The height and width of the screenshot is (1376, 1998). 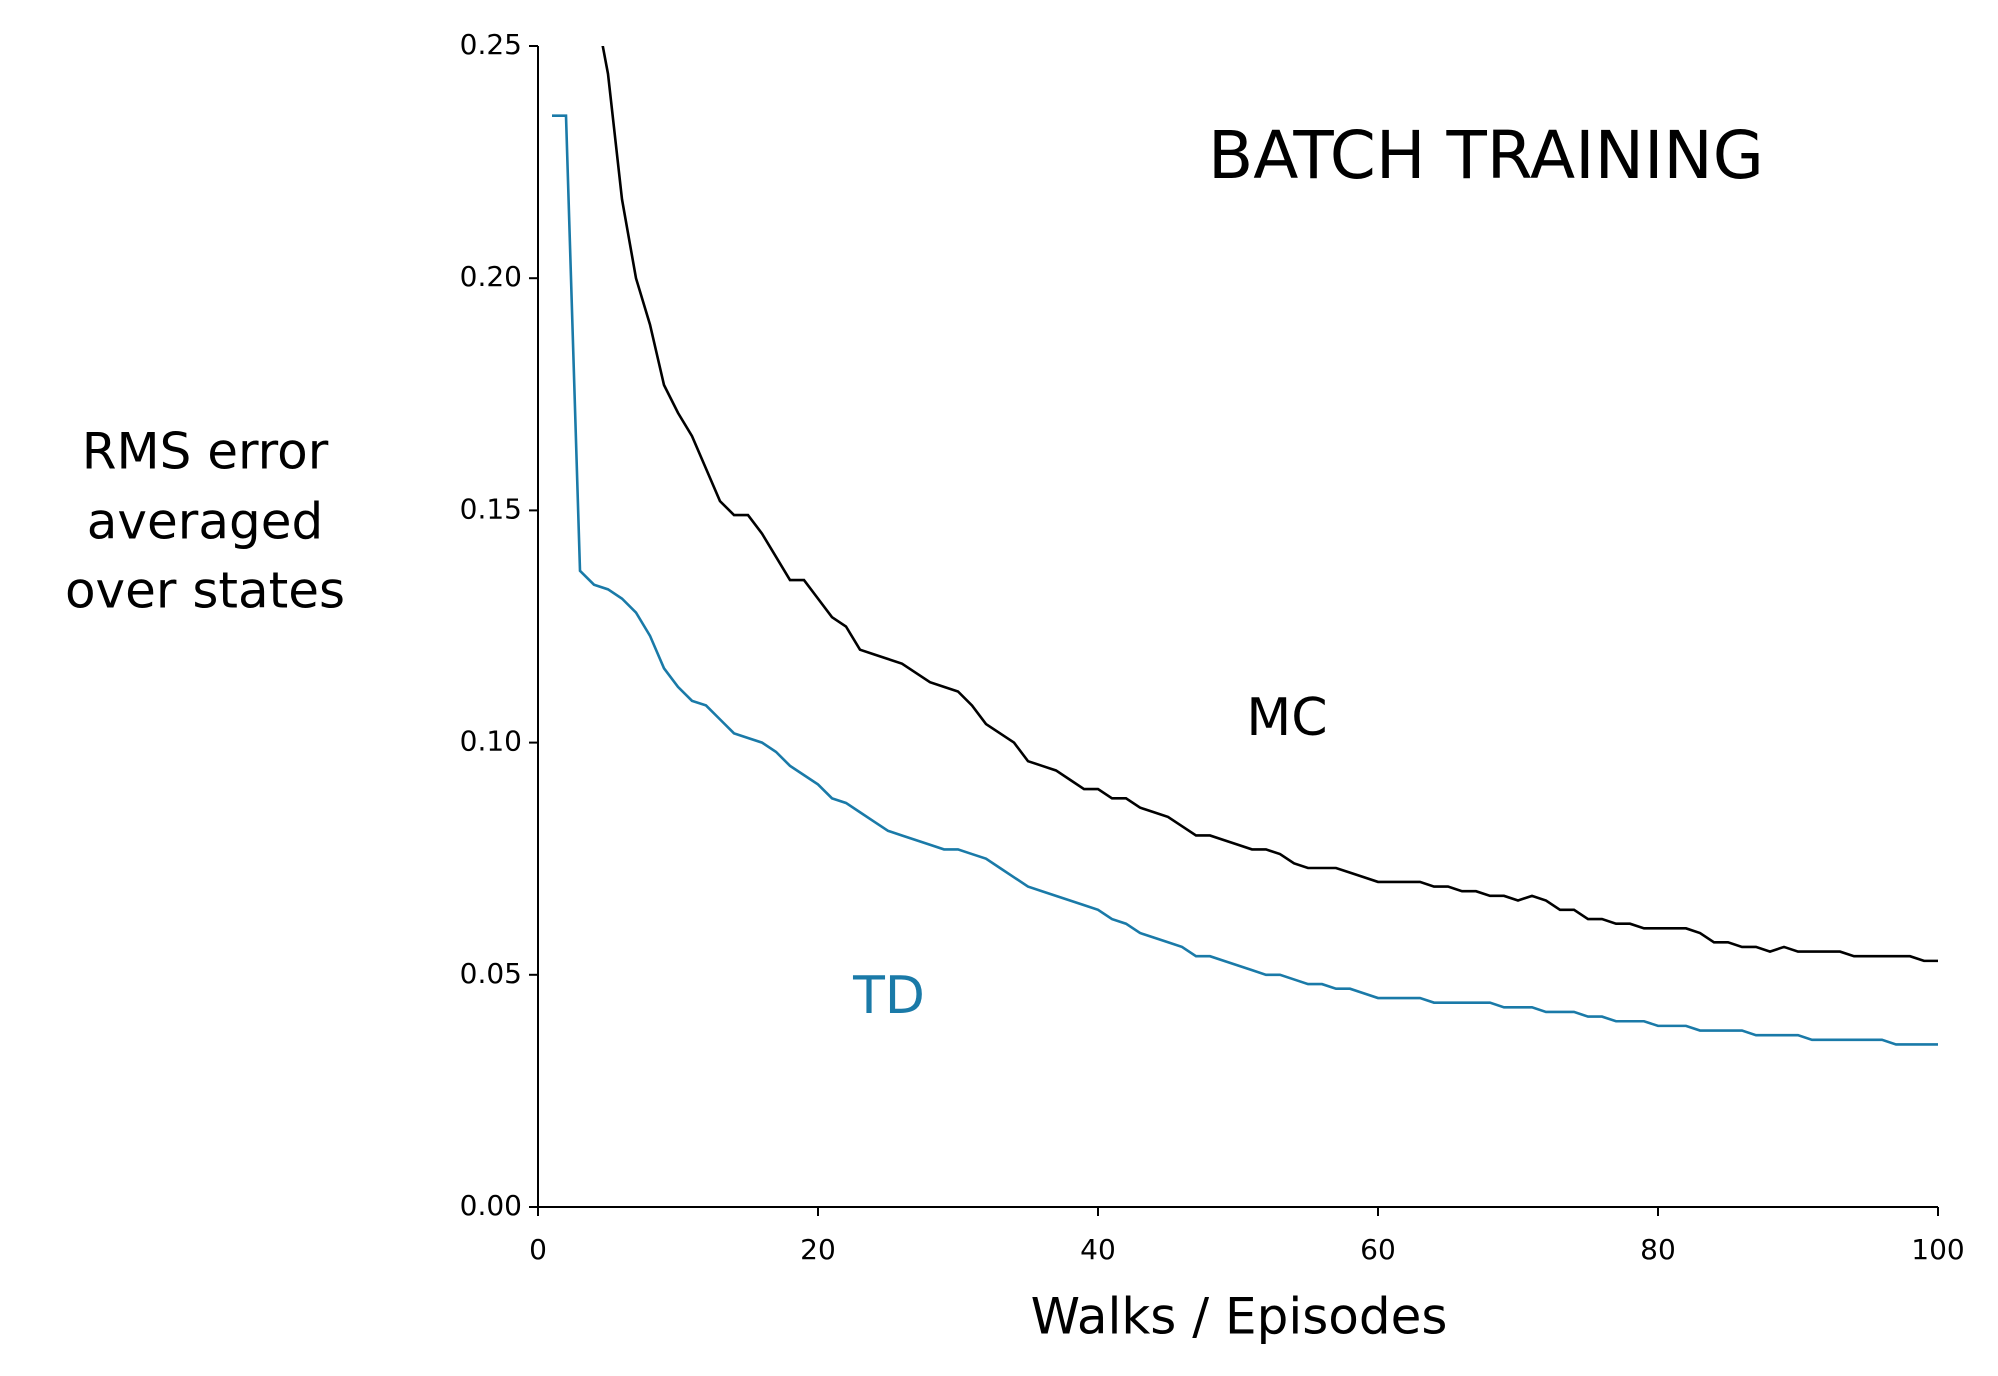 What do you see at coordinates (888, 996) in the screenshot?
I see `series-label: TD` at bounding box center [888, 996].